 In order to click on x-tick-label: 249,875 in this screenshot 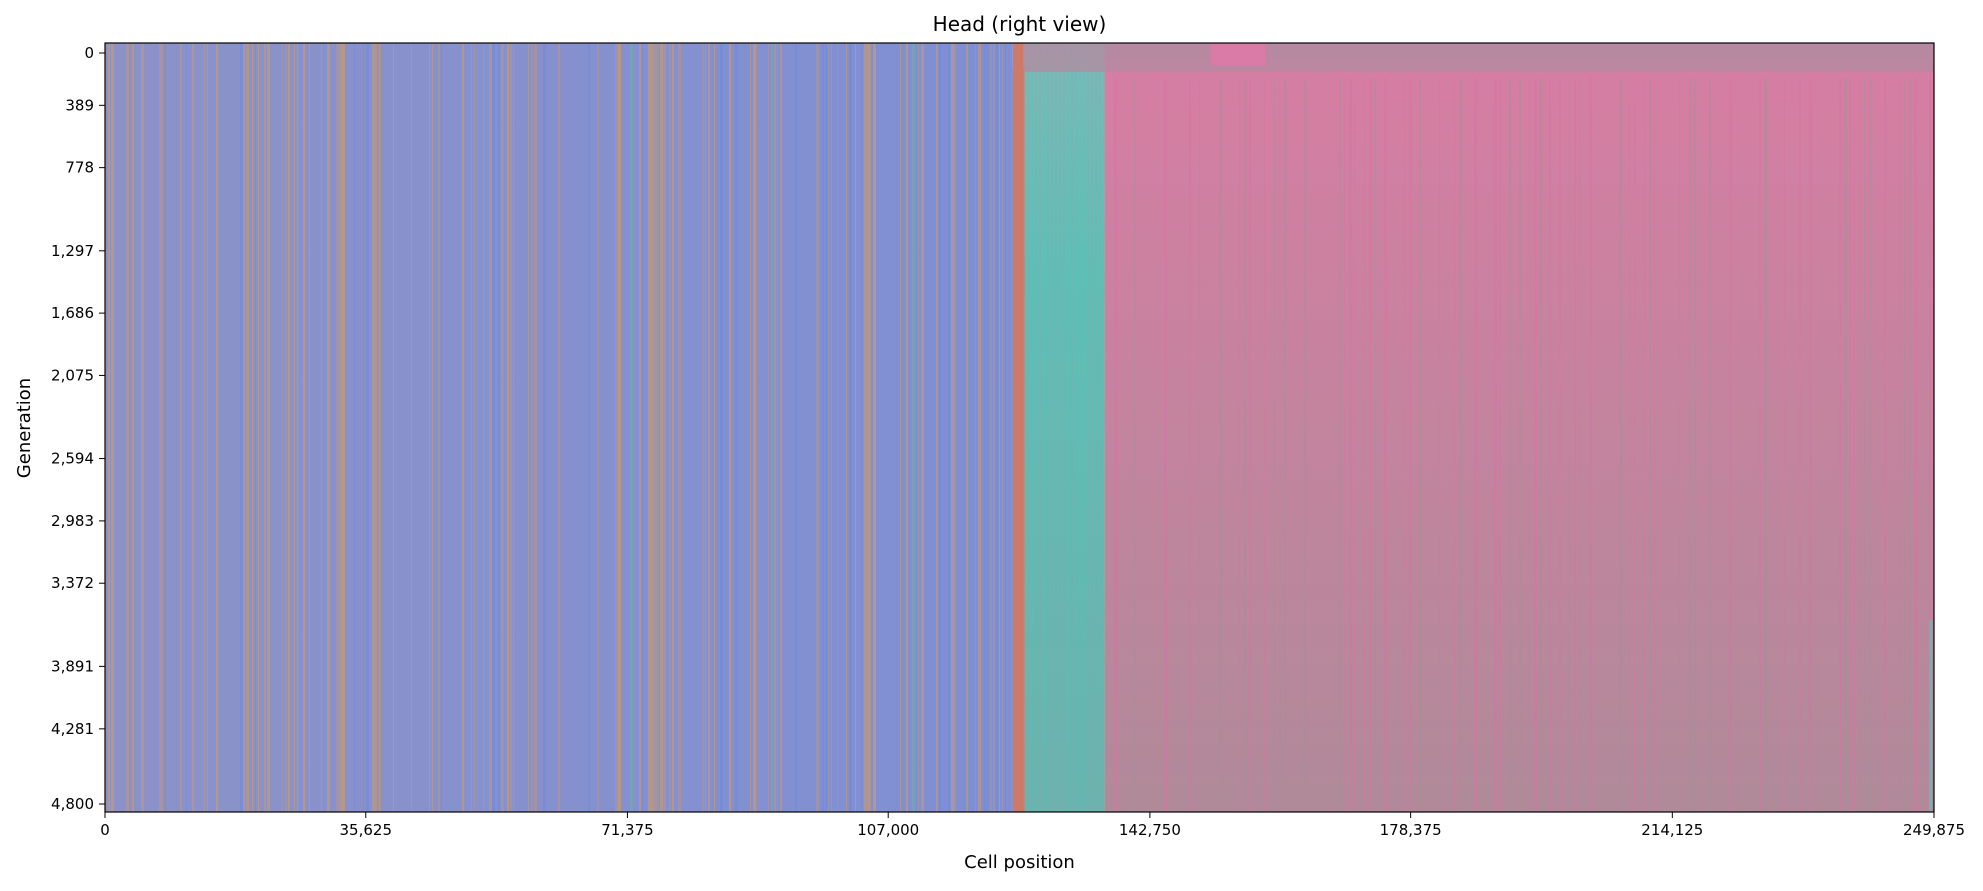, I will do `click(1934, 830)`.